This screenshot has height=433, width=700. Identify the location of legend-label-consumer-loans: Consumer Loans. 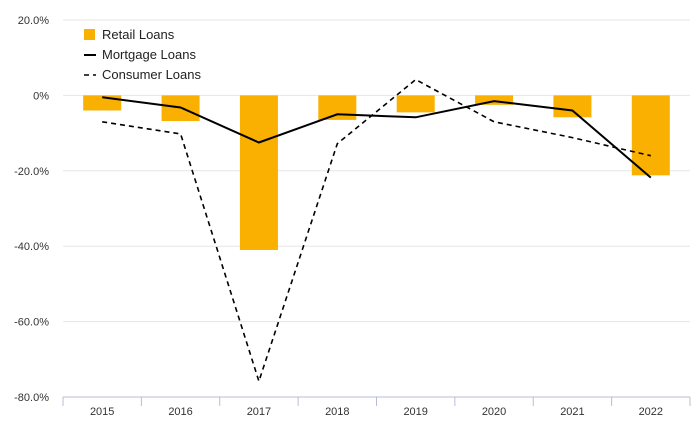
(151, 74).